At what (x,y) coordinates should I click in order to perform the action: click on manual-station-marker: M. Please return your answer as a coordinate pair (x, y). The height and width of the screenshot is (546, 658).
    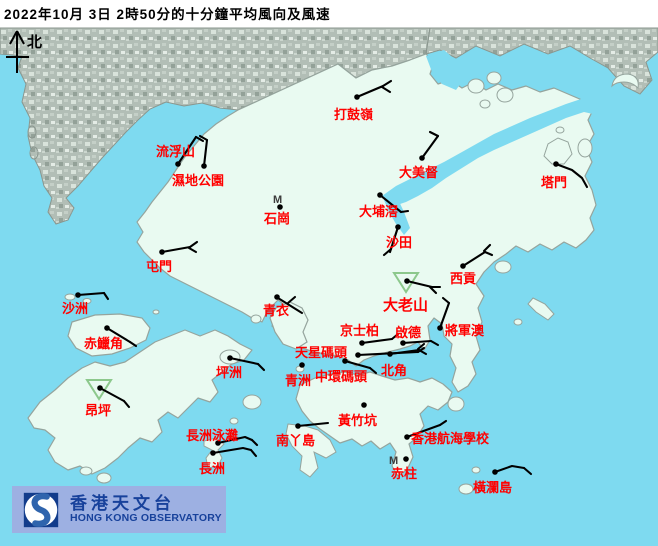
    Looking at the image, I should click on (393, 461).